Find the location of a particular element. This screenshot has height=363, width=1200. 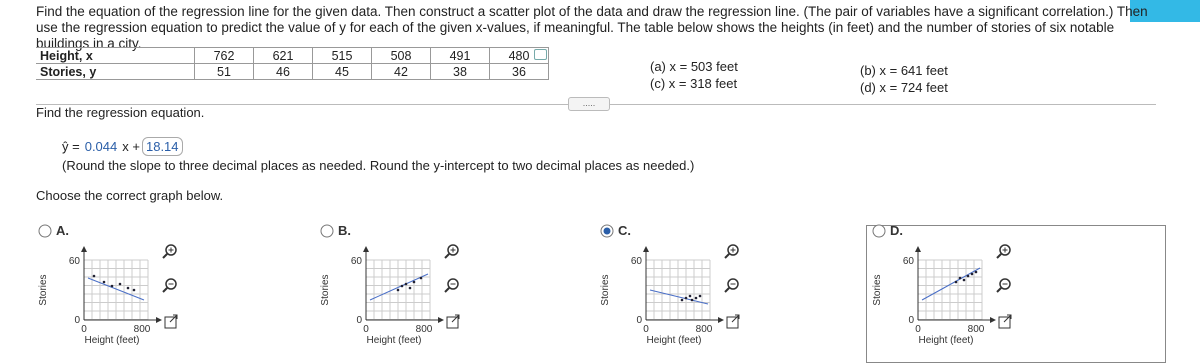

prompt: Find the regression equation. is located at coordinates (120, 112).